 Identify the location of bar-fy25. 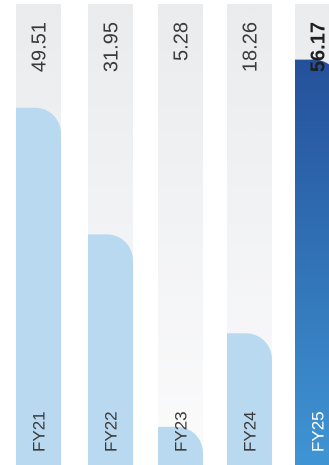
(312, 262).